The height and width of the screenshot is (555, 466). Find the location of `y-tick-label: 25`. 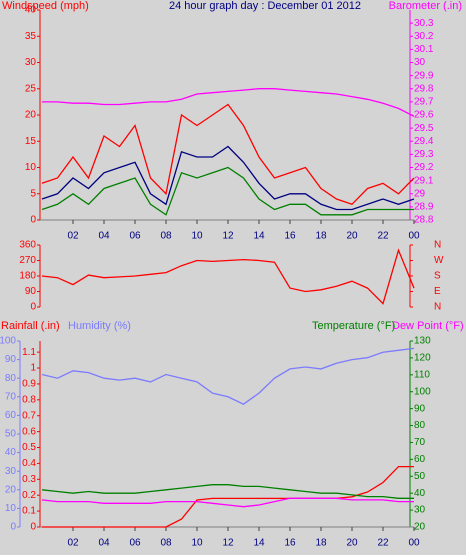

y-tick-label: 25 is located at coordinates (31, 88).